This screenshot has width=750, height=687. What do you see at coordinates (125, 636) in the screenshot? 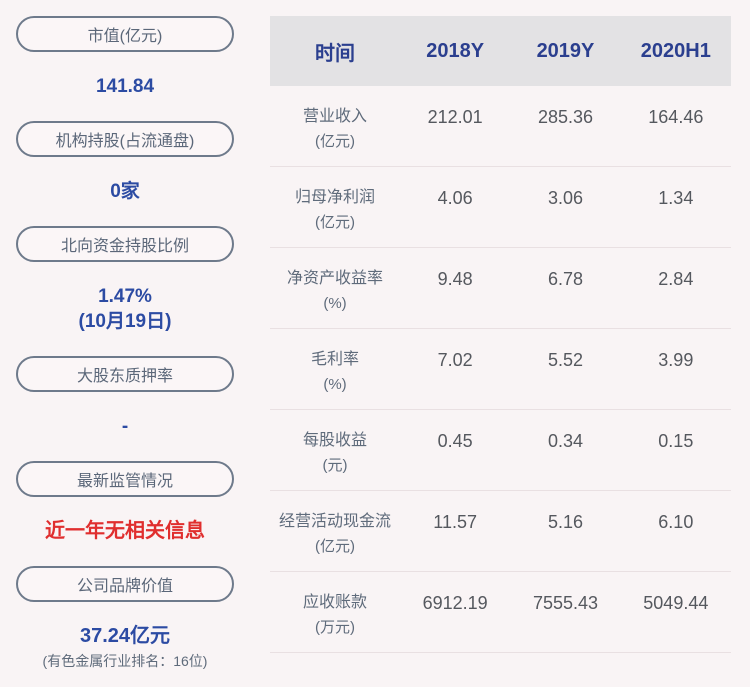
I see `brand-value-amount: 37.24亿元` at bounding box center [125, 636].